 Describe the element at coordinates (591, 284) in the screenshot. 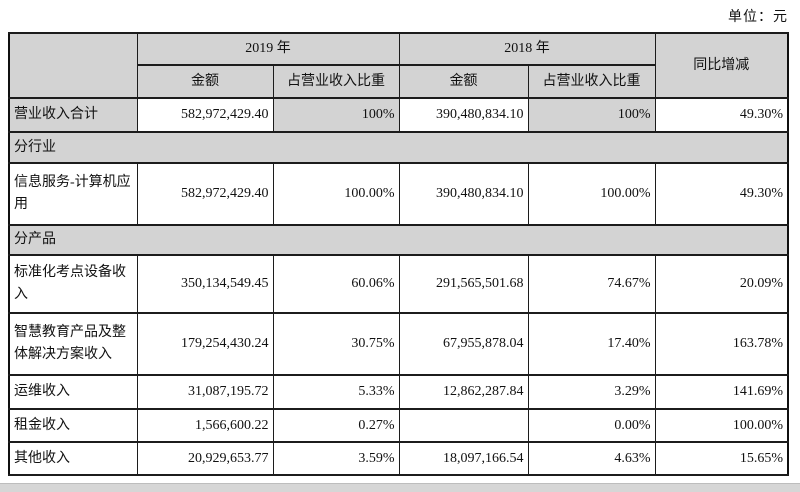

I see `ratio-2018: 74.67%` at that location.